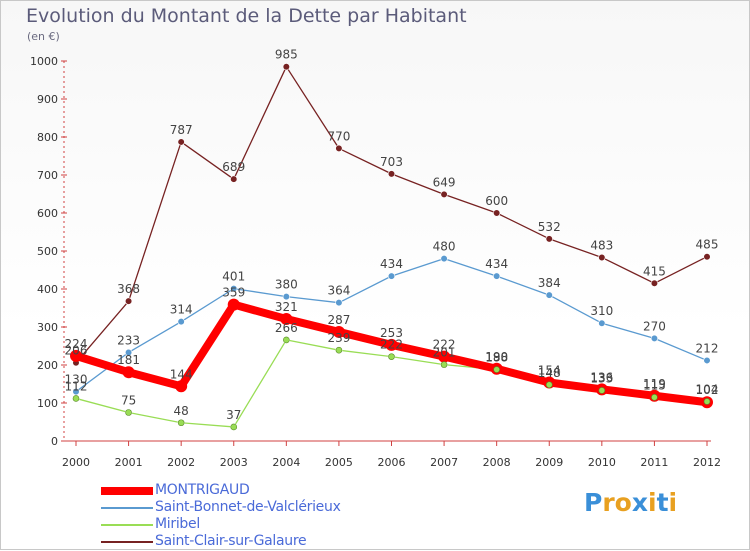 This screenshot has width=750, height=551. What do you see at coordinates (601, 245) in the screenshot?
I see `data-label: 483` at bounding box center [601, 245].